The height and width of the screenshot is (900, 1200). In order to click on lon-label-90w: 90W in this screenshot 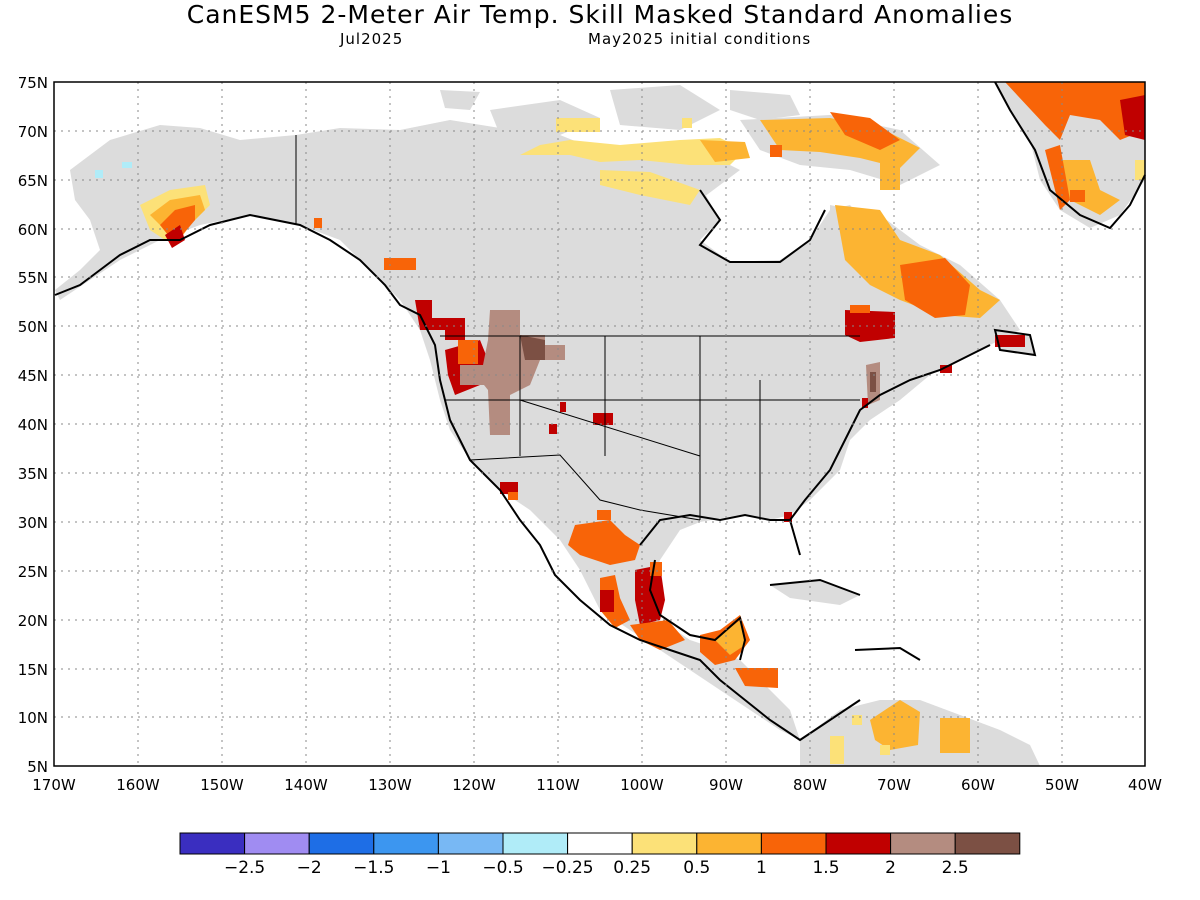, I will do `click(726, 785)`.